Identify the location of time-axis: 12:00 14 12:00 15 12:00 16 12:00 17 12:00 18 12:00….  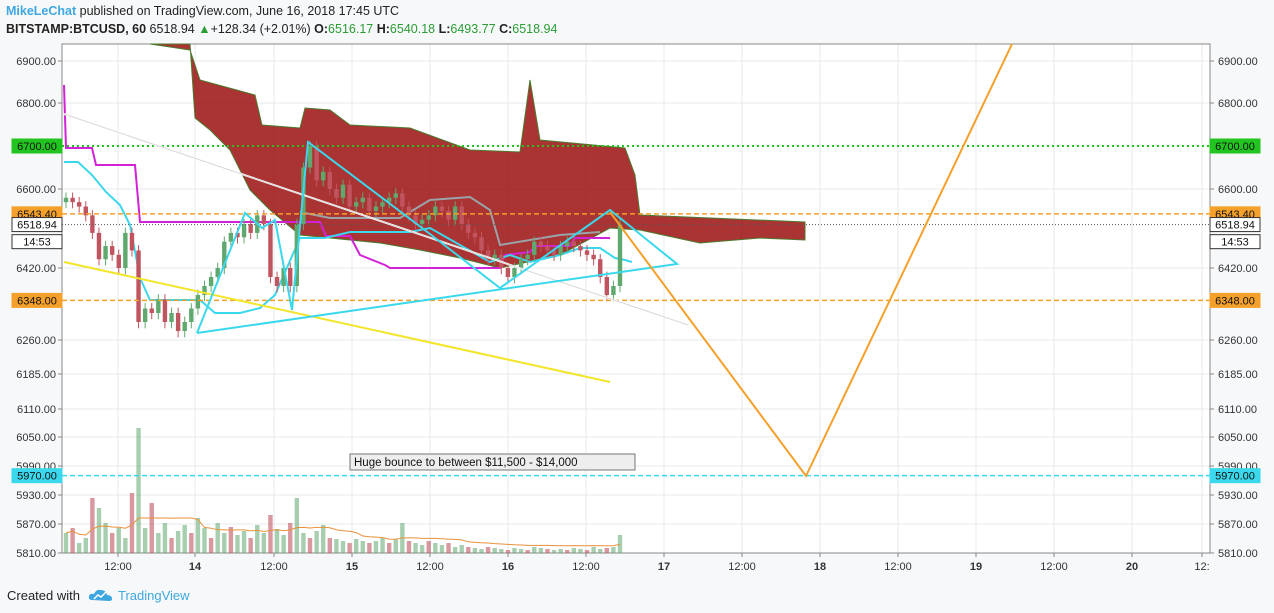
(657, 563).